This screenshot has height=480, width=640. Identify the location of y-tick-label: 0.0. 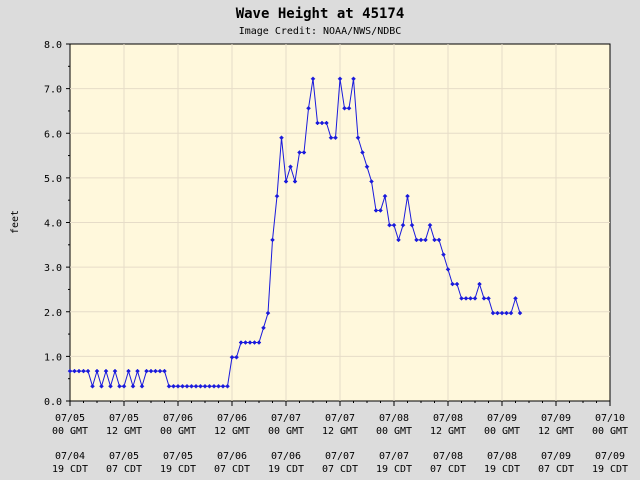
(53, 402).